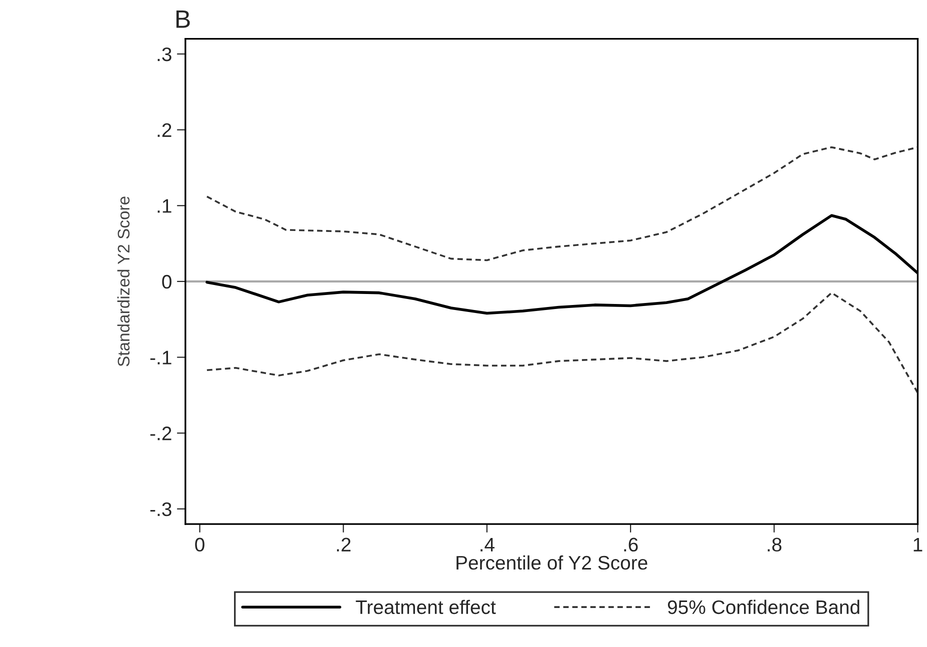  What do you see at coordinates (426, 607) in the screenshot?
I see `legend-label: Treatment effect` at bounding box center [426, 607].